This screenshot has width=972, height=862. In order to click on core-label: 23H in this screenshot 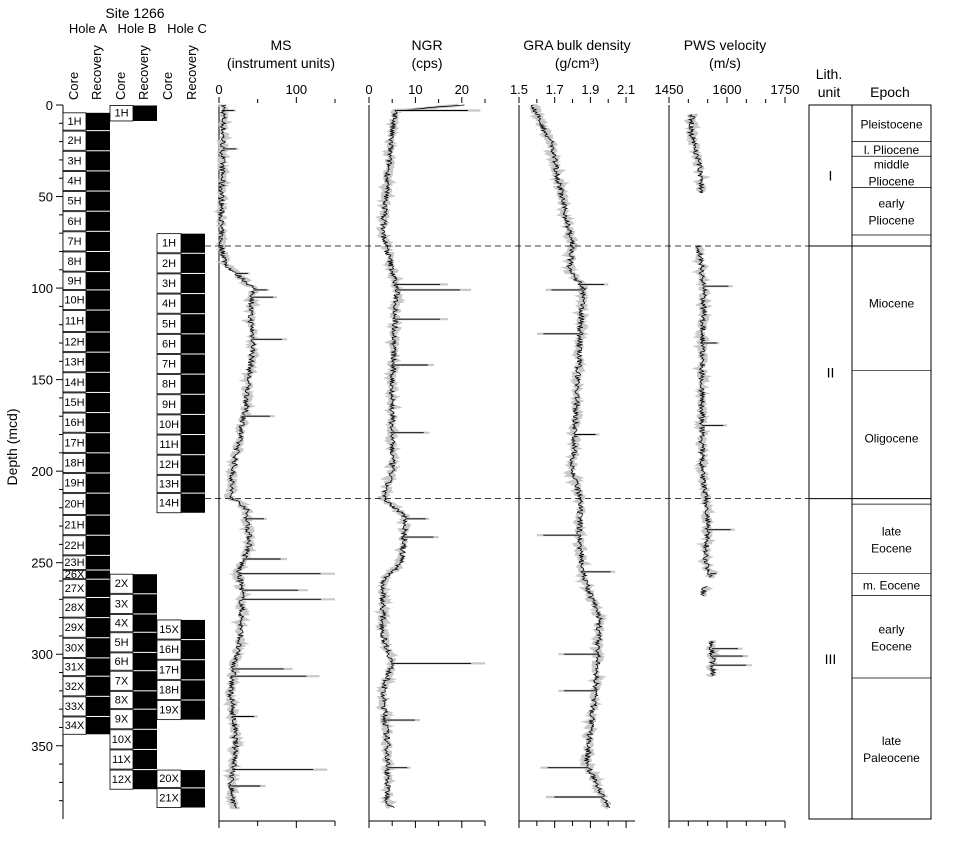, I will do `click(74, 563)`.